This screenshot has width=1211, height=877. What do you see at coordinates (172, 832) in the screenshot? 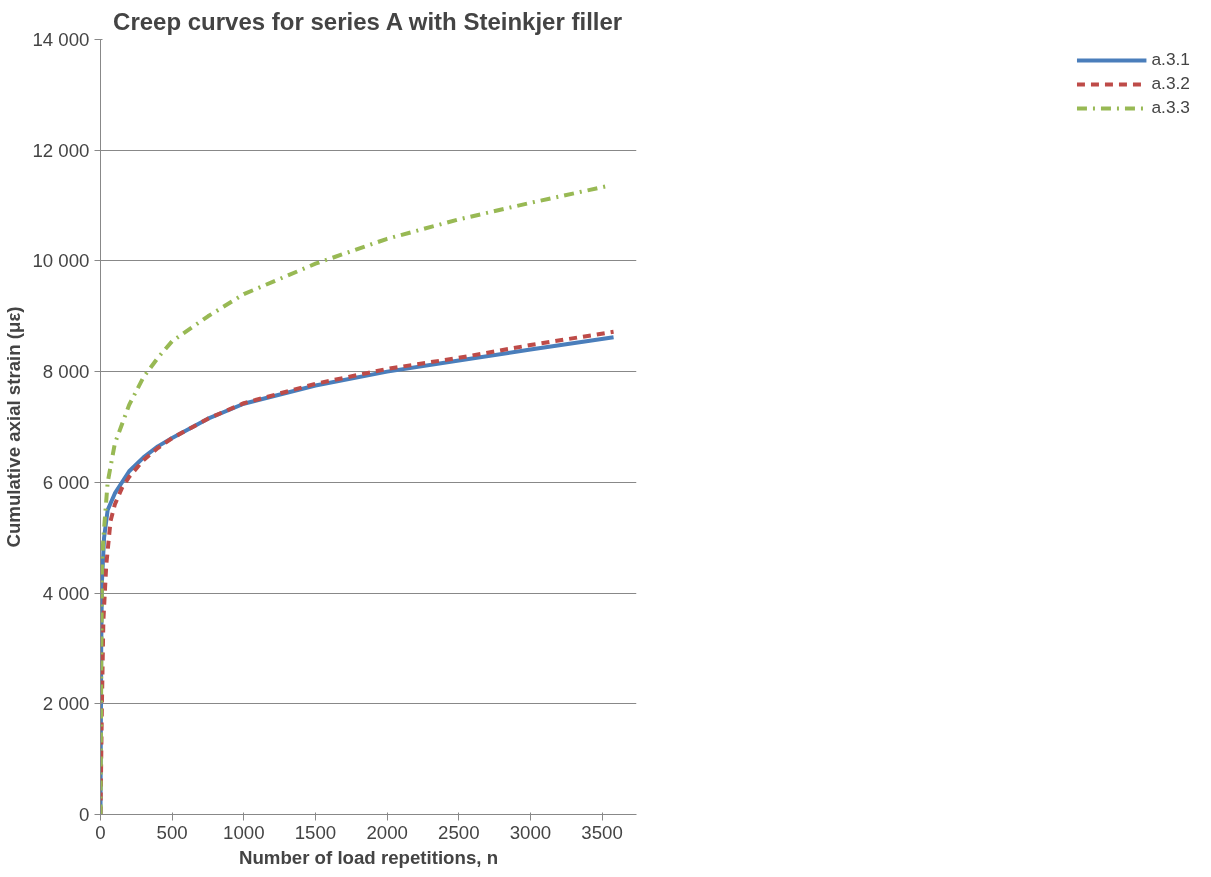
I see `x-tick-label: 500` at bounding box center [172, 832].